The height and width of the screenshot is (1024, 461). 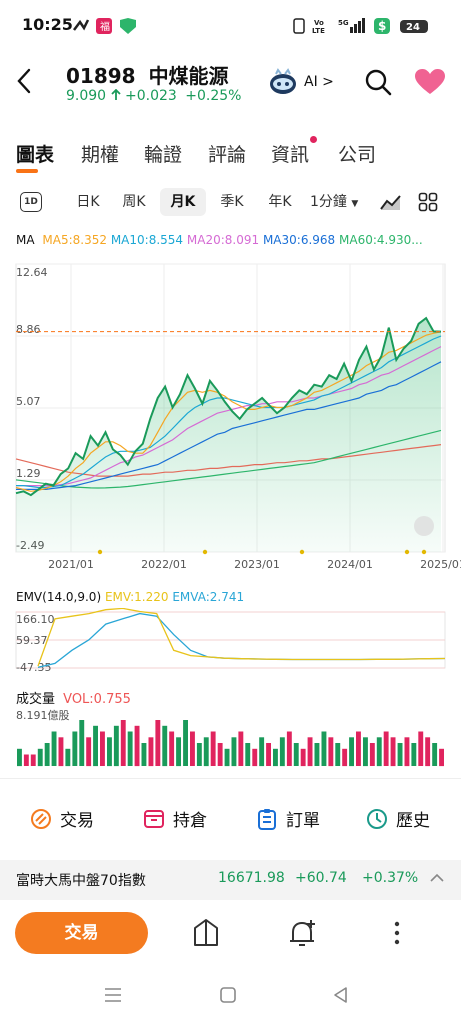 I want to click on stock-name: 中煤能源, so click(x=188, y=76).